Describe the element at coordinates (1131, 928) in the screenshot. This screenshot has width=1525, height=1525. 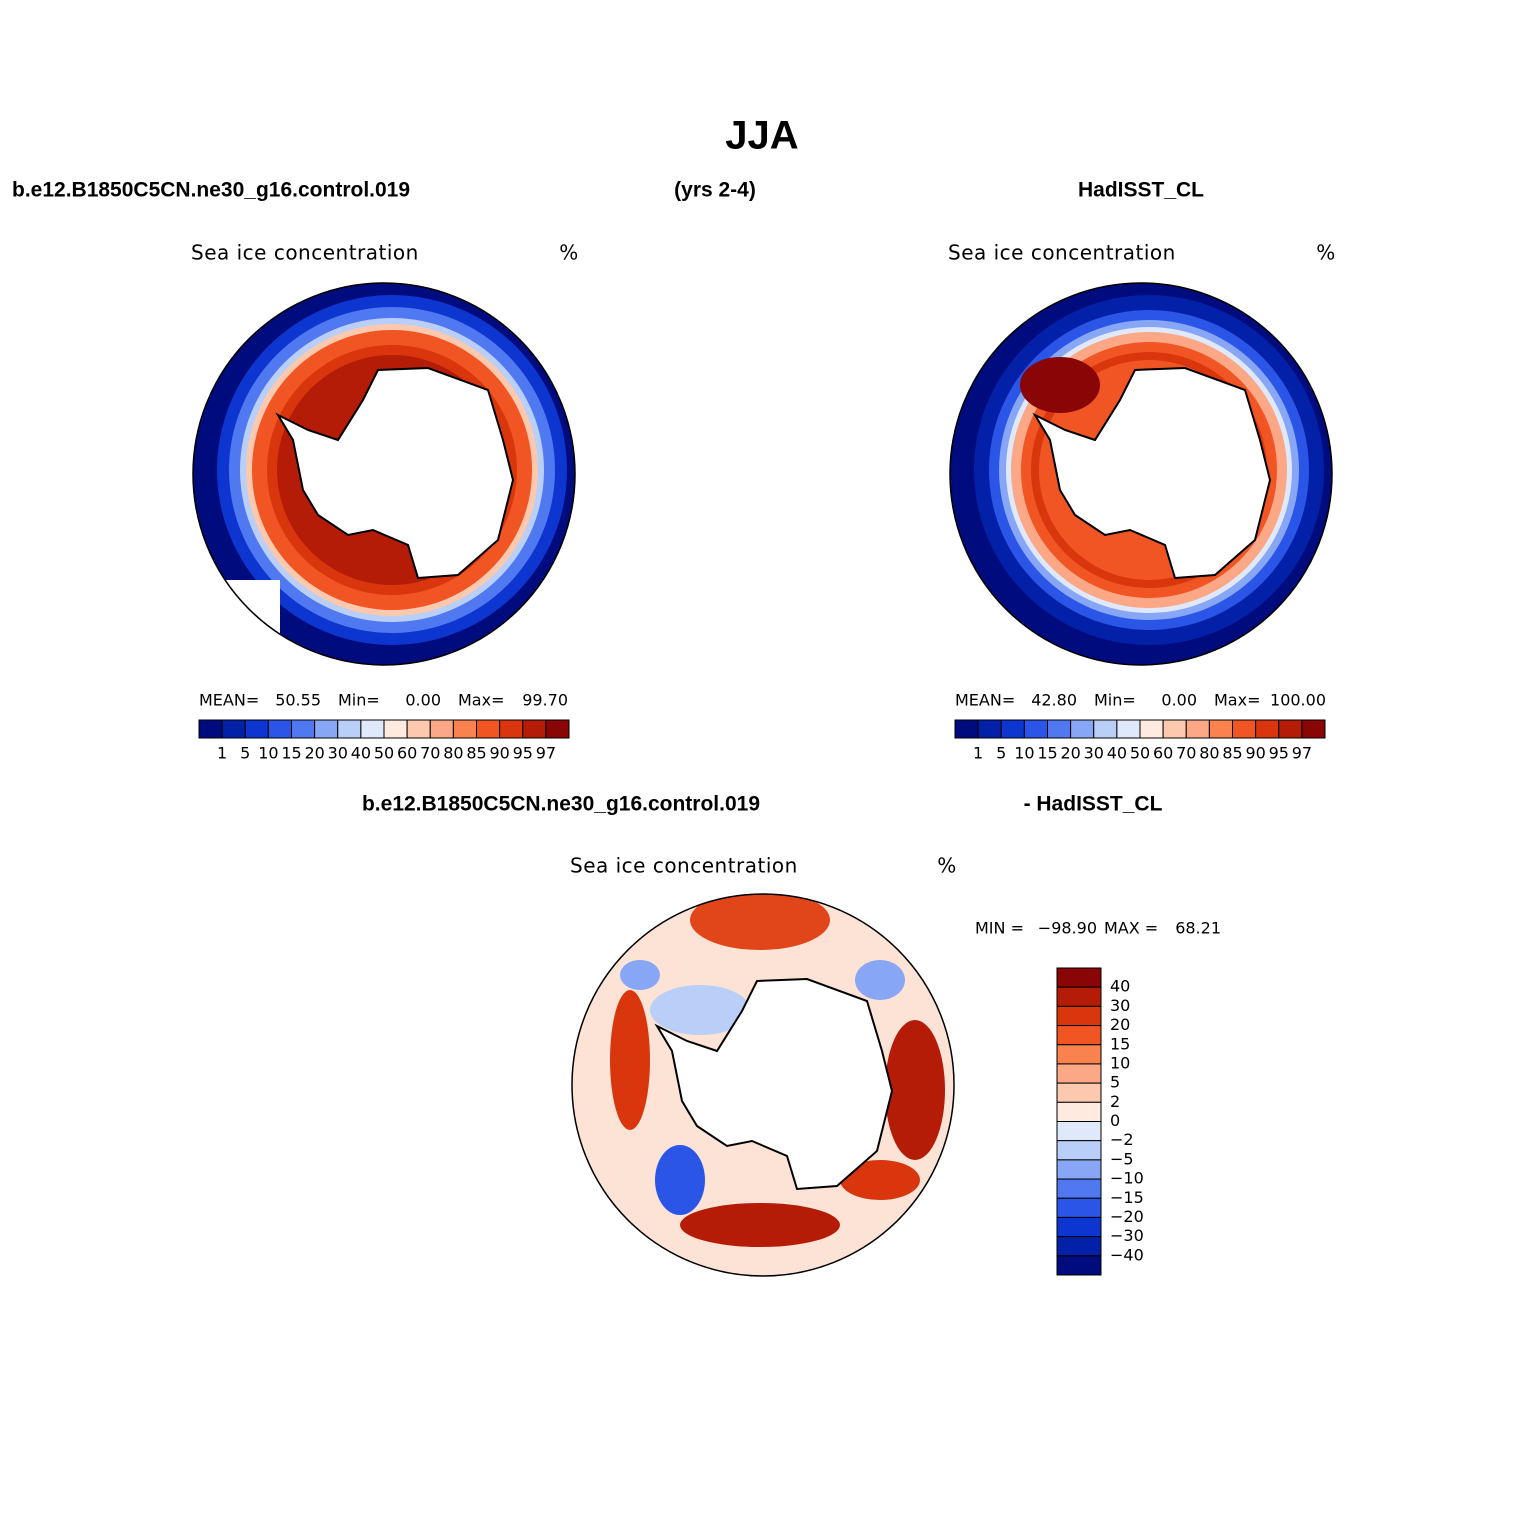
I see `stat-name: MAX =` at that location.